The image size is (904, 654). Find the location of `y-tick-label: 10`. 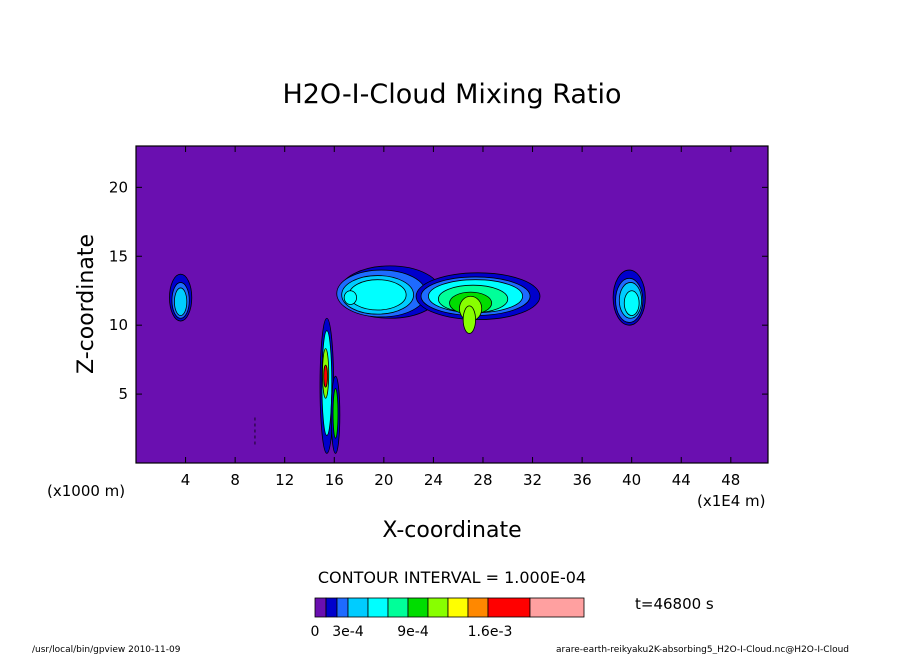

y-tick-label: 10 is located at coordinates (118, 325).